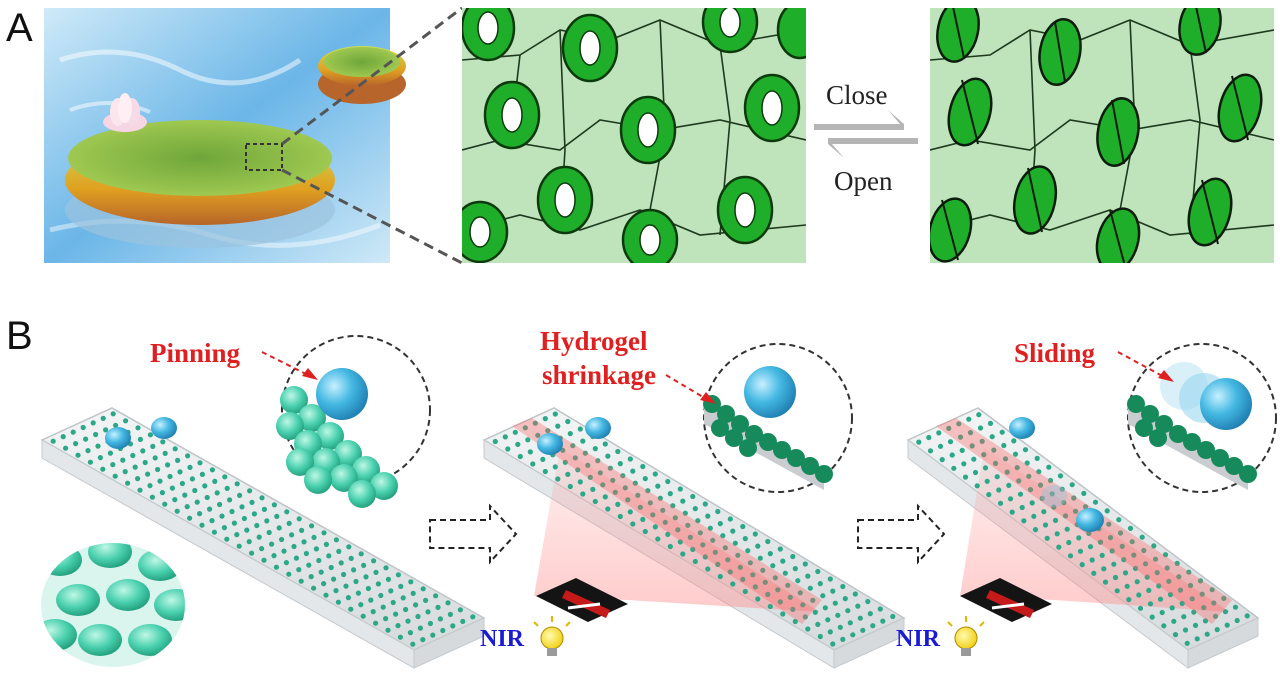 This screenshot has width=1280, height=683. Describe the element at coordinates (594, 341) in the screenshot. I see `hydrogel-label: Hydrogel` at that location.